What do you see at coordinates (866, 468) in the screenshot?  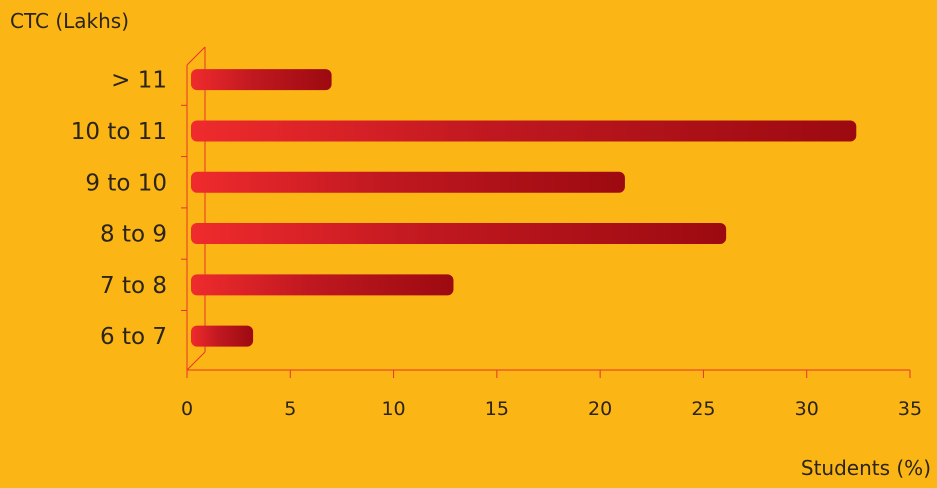 I see `x-axis-title: Students (%)` at bounding box center [866, 468].